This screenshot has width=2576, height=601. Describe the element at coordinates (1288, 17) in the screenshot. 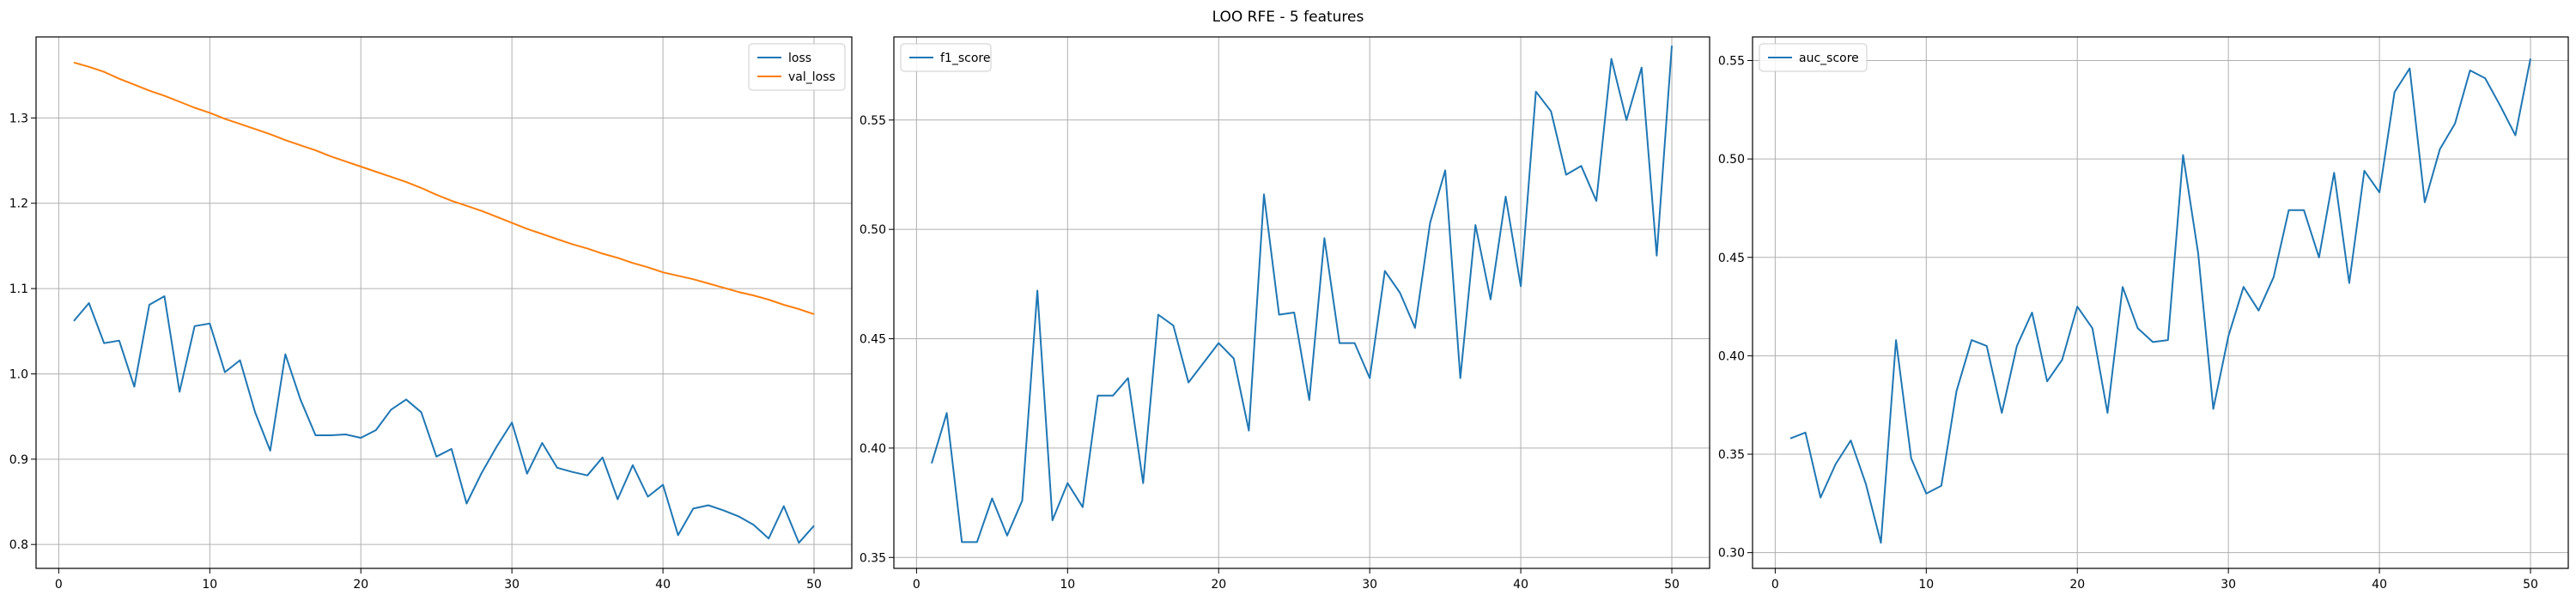

I see `figure-title: LOO RFE - 5 features` at that location.